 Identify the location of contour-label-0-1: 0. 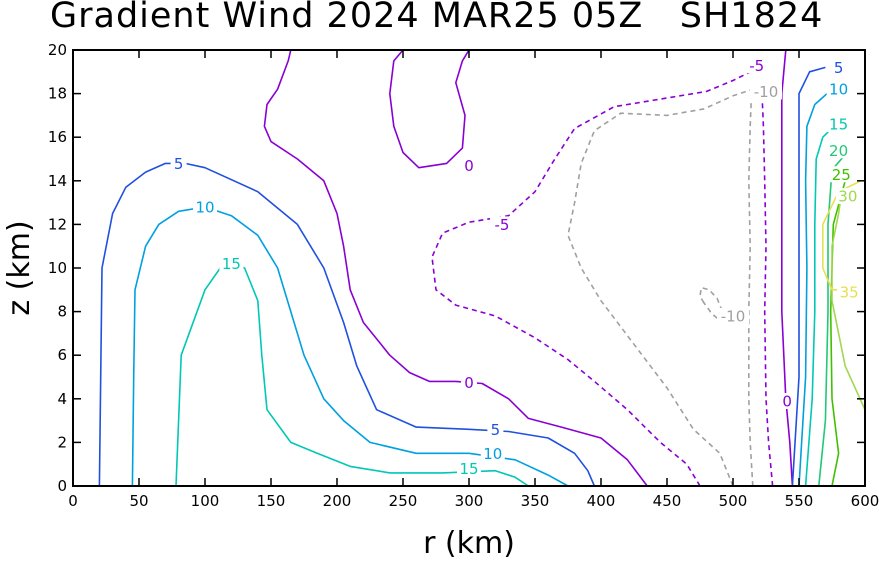
(469, 166).